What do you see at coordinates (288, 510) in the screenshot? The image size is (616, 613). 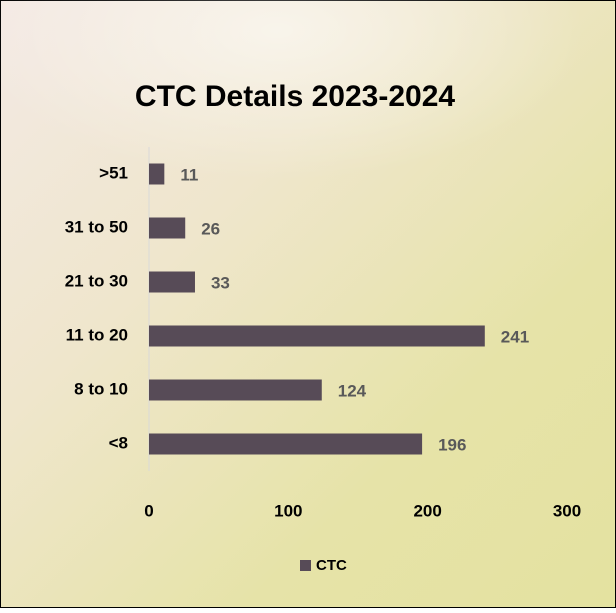 I see `x-tick-label: 100` at bounding box center [288, 510].